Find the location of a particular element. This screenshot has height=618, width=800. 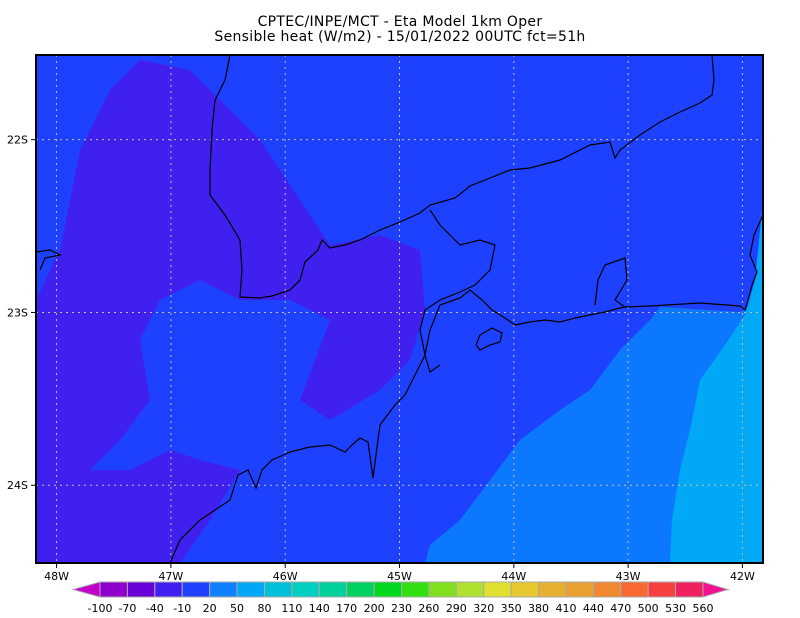

lat-tick-label: 24S is located at coordinates (17, 485).